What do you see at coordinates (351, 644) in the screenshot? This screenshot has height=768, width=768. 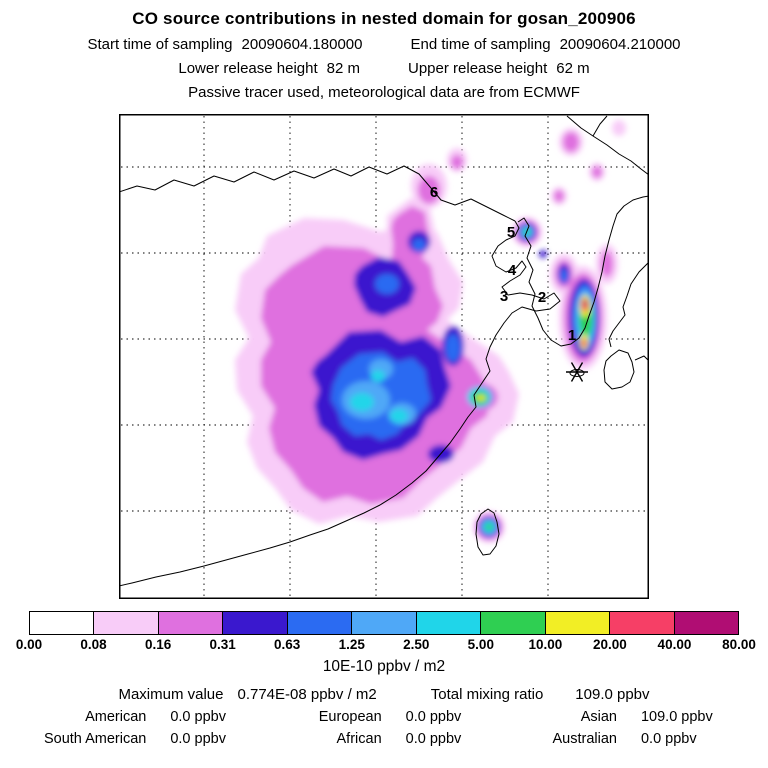 I see `colorbar-tick: 1.25` at bounding box center [351, 644].